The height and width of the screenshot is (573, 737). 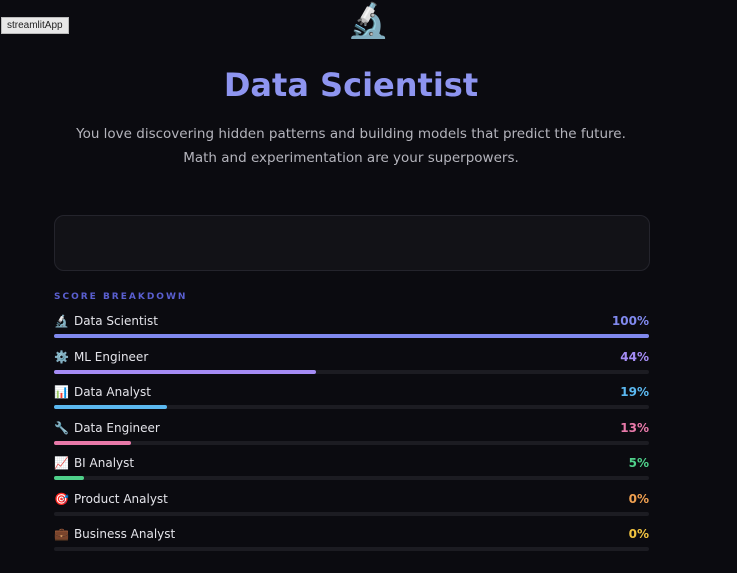 What do you see at coordinates (116, 427) in the screenshot?
I see `role-name: Data Engineer` at bounding box center [116, 427].